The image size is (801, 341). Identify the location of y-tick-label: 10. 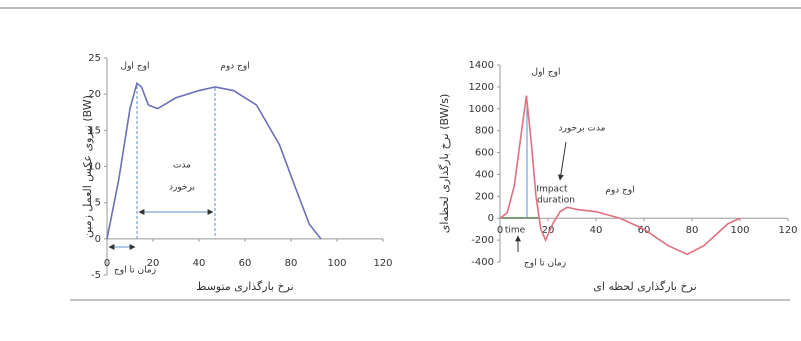
(94, 167).